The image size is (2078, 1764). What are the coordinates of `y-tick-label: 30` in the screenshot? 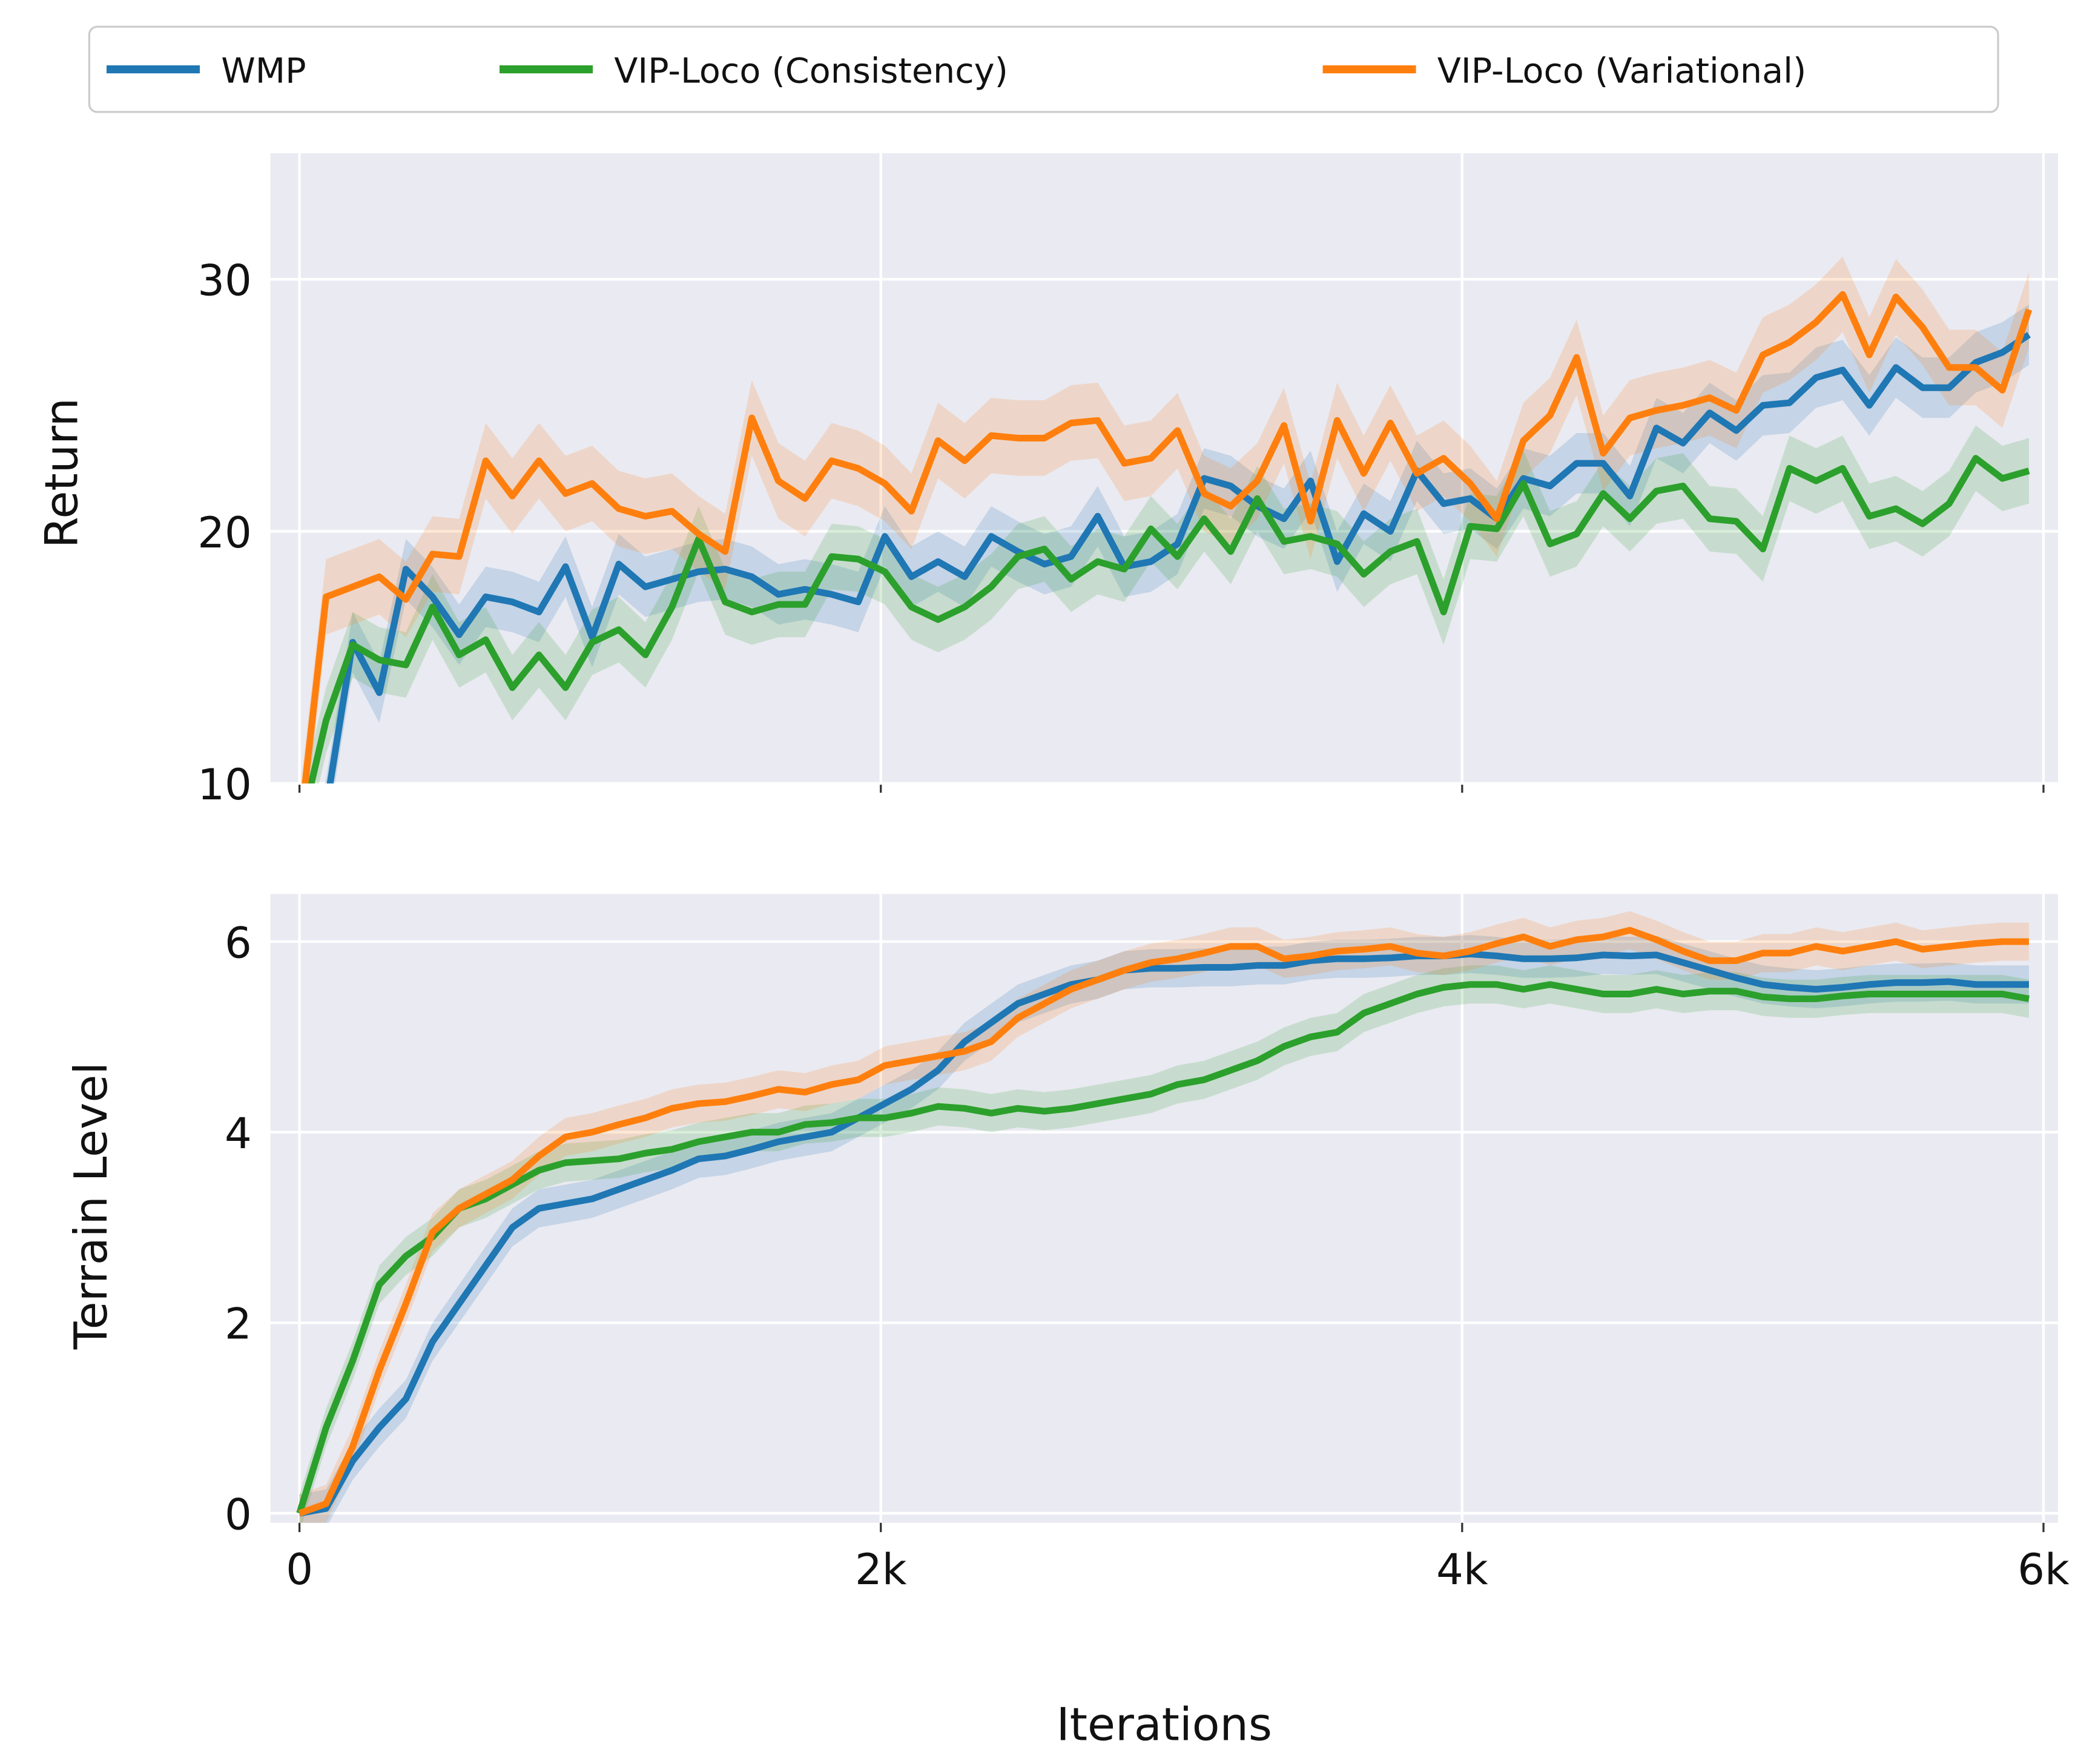 It's located at (224, 281).